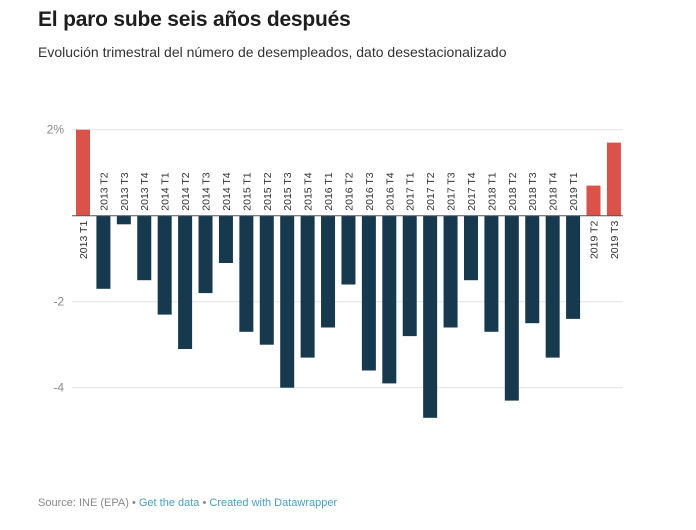 The width and height of the screenshot is (696, 530). I want to click on source-text: Source: INE (EPA), so click(83, 503).